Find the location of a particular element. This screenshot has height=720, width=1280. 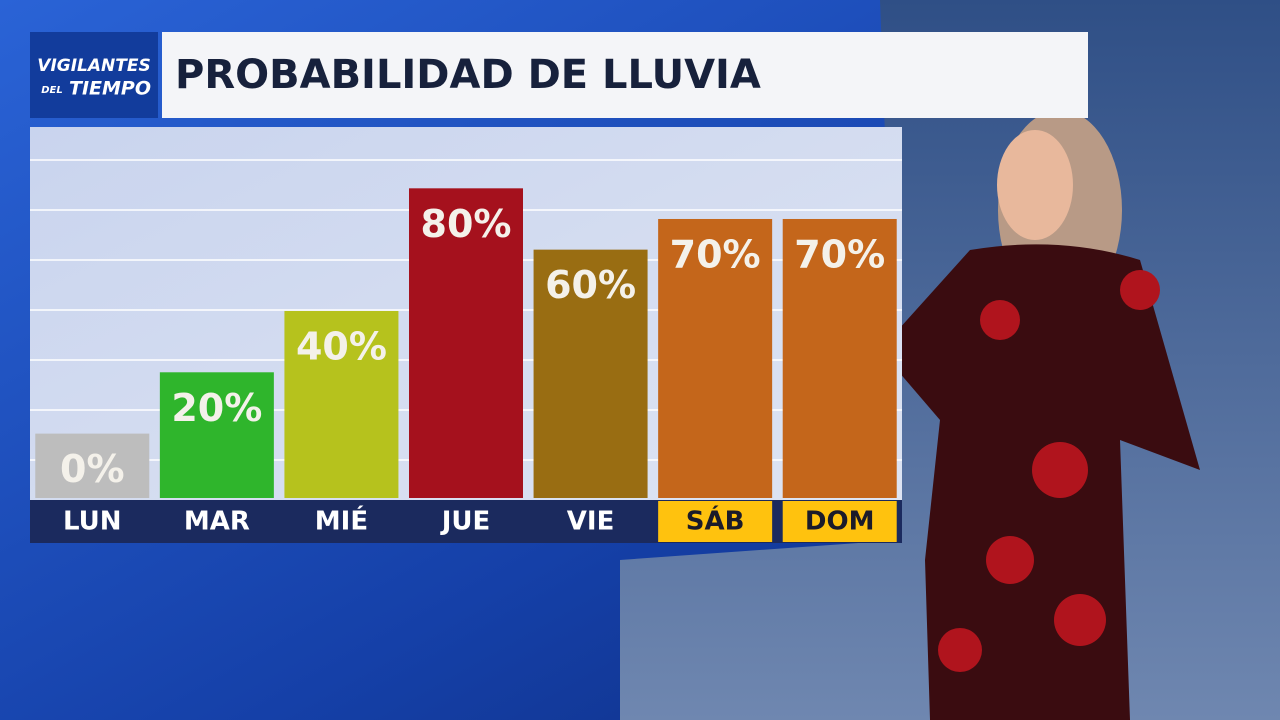

title-box is located at coordinates (625, 75).